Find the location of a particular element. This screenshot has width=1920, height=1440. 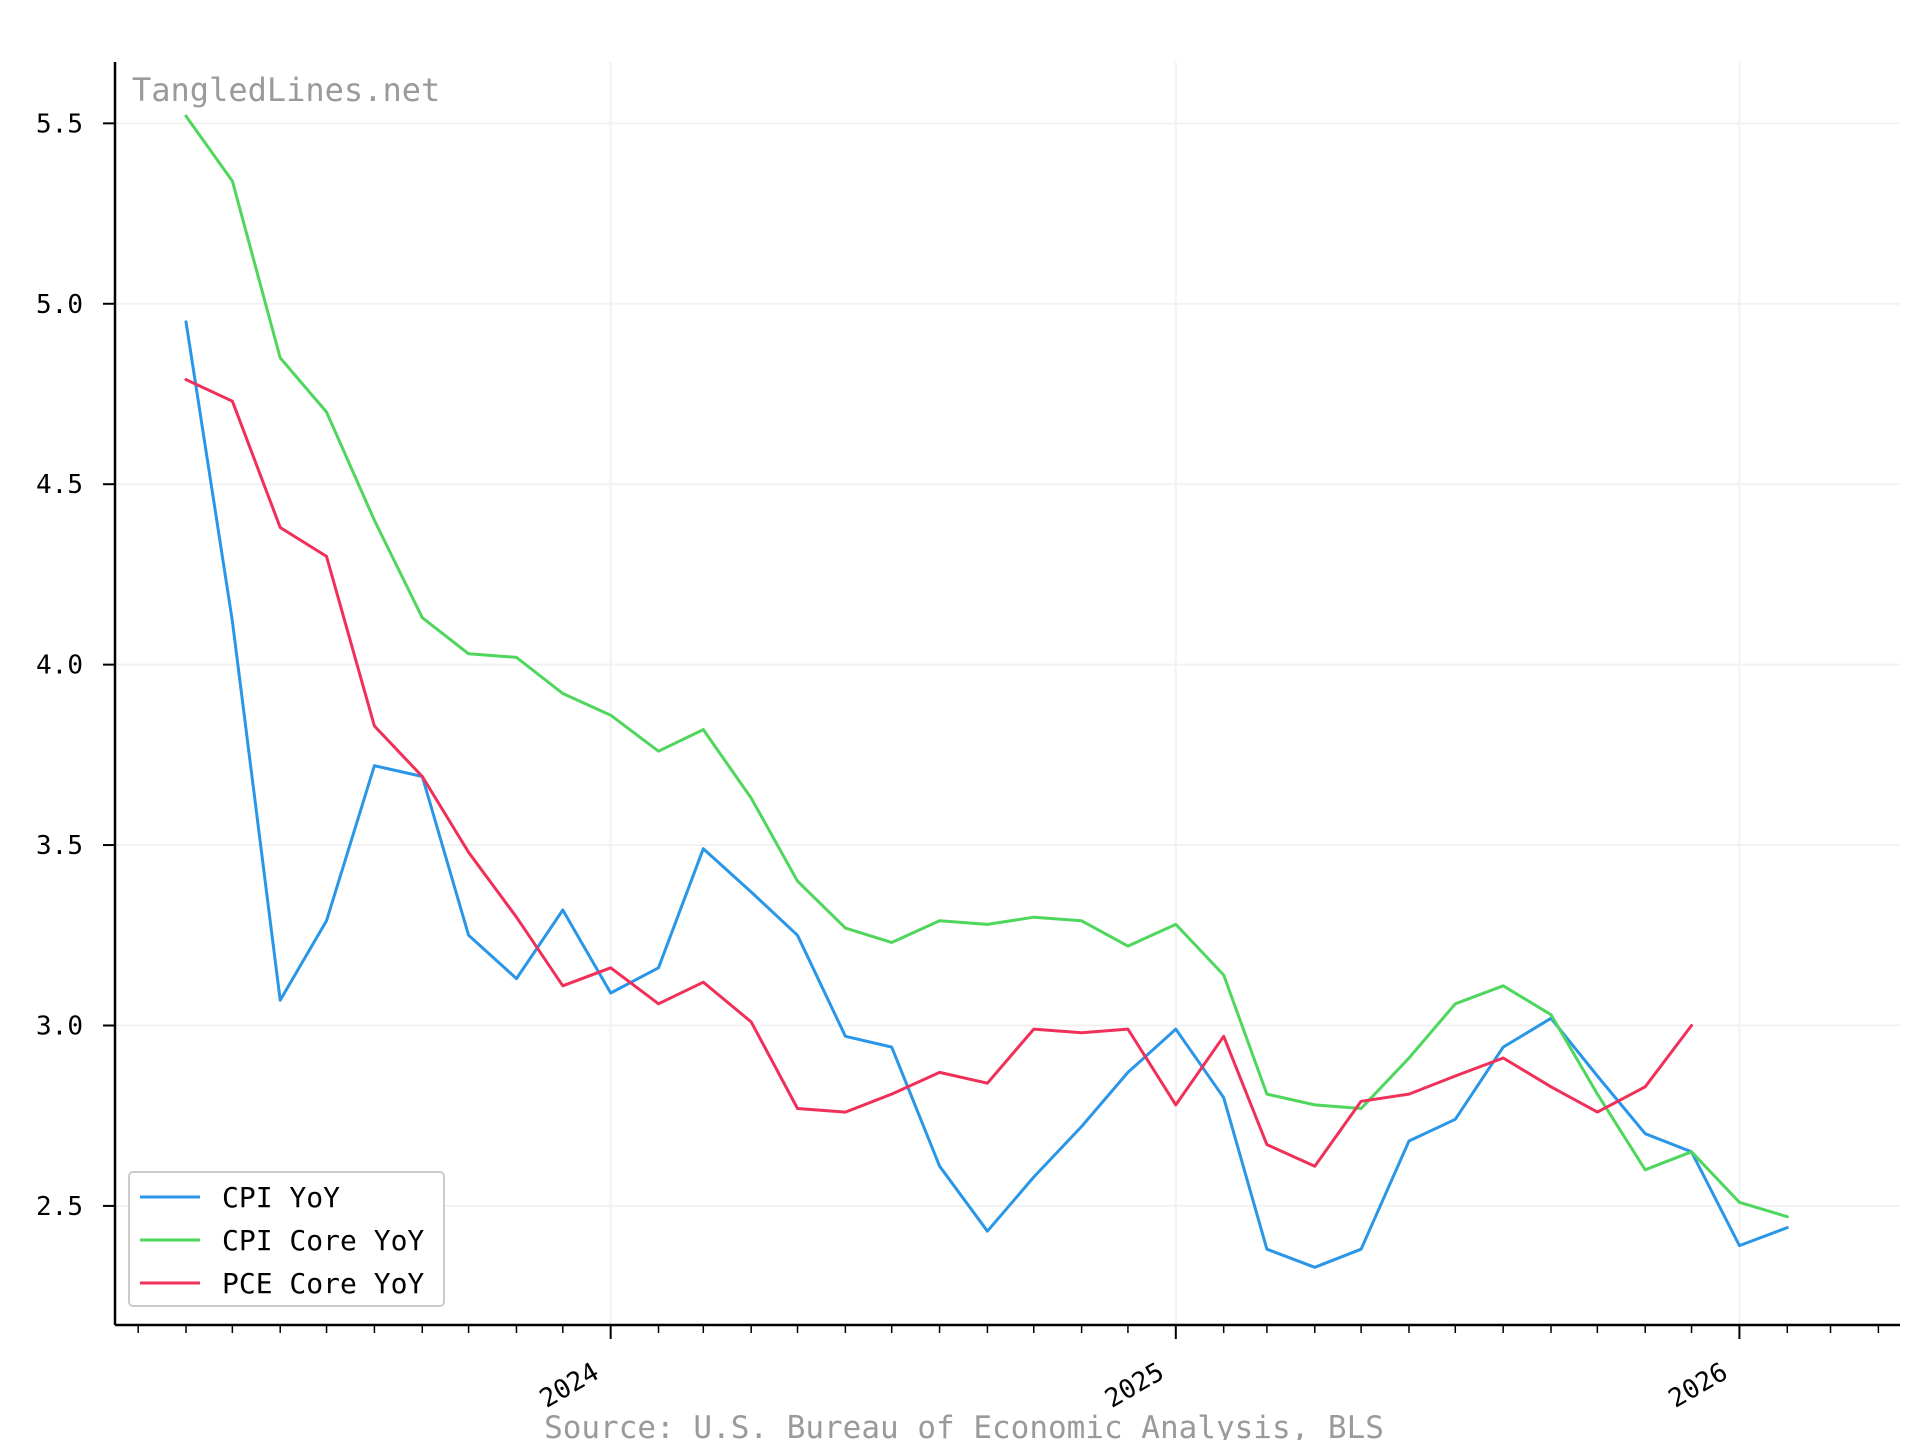

y-tick-label: 3.0 is located at coordinates (59, 1026).